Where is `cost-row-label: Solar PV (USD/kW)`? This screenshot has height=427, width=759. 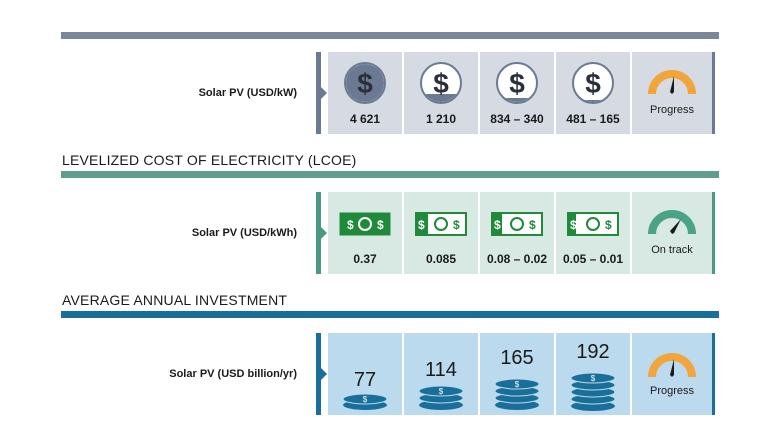 cost-row-label: Solar PV (USD/kW) is located at coordinates (247, 93).